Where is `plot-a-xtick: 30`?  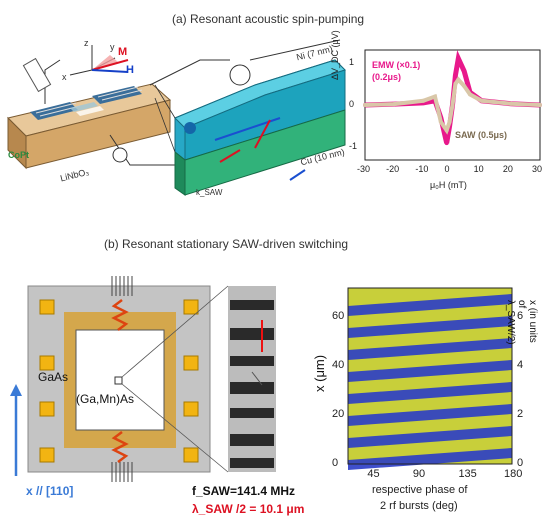
plot-a-xtick: 30 is located at coordinates (537, 169).